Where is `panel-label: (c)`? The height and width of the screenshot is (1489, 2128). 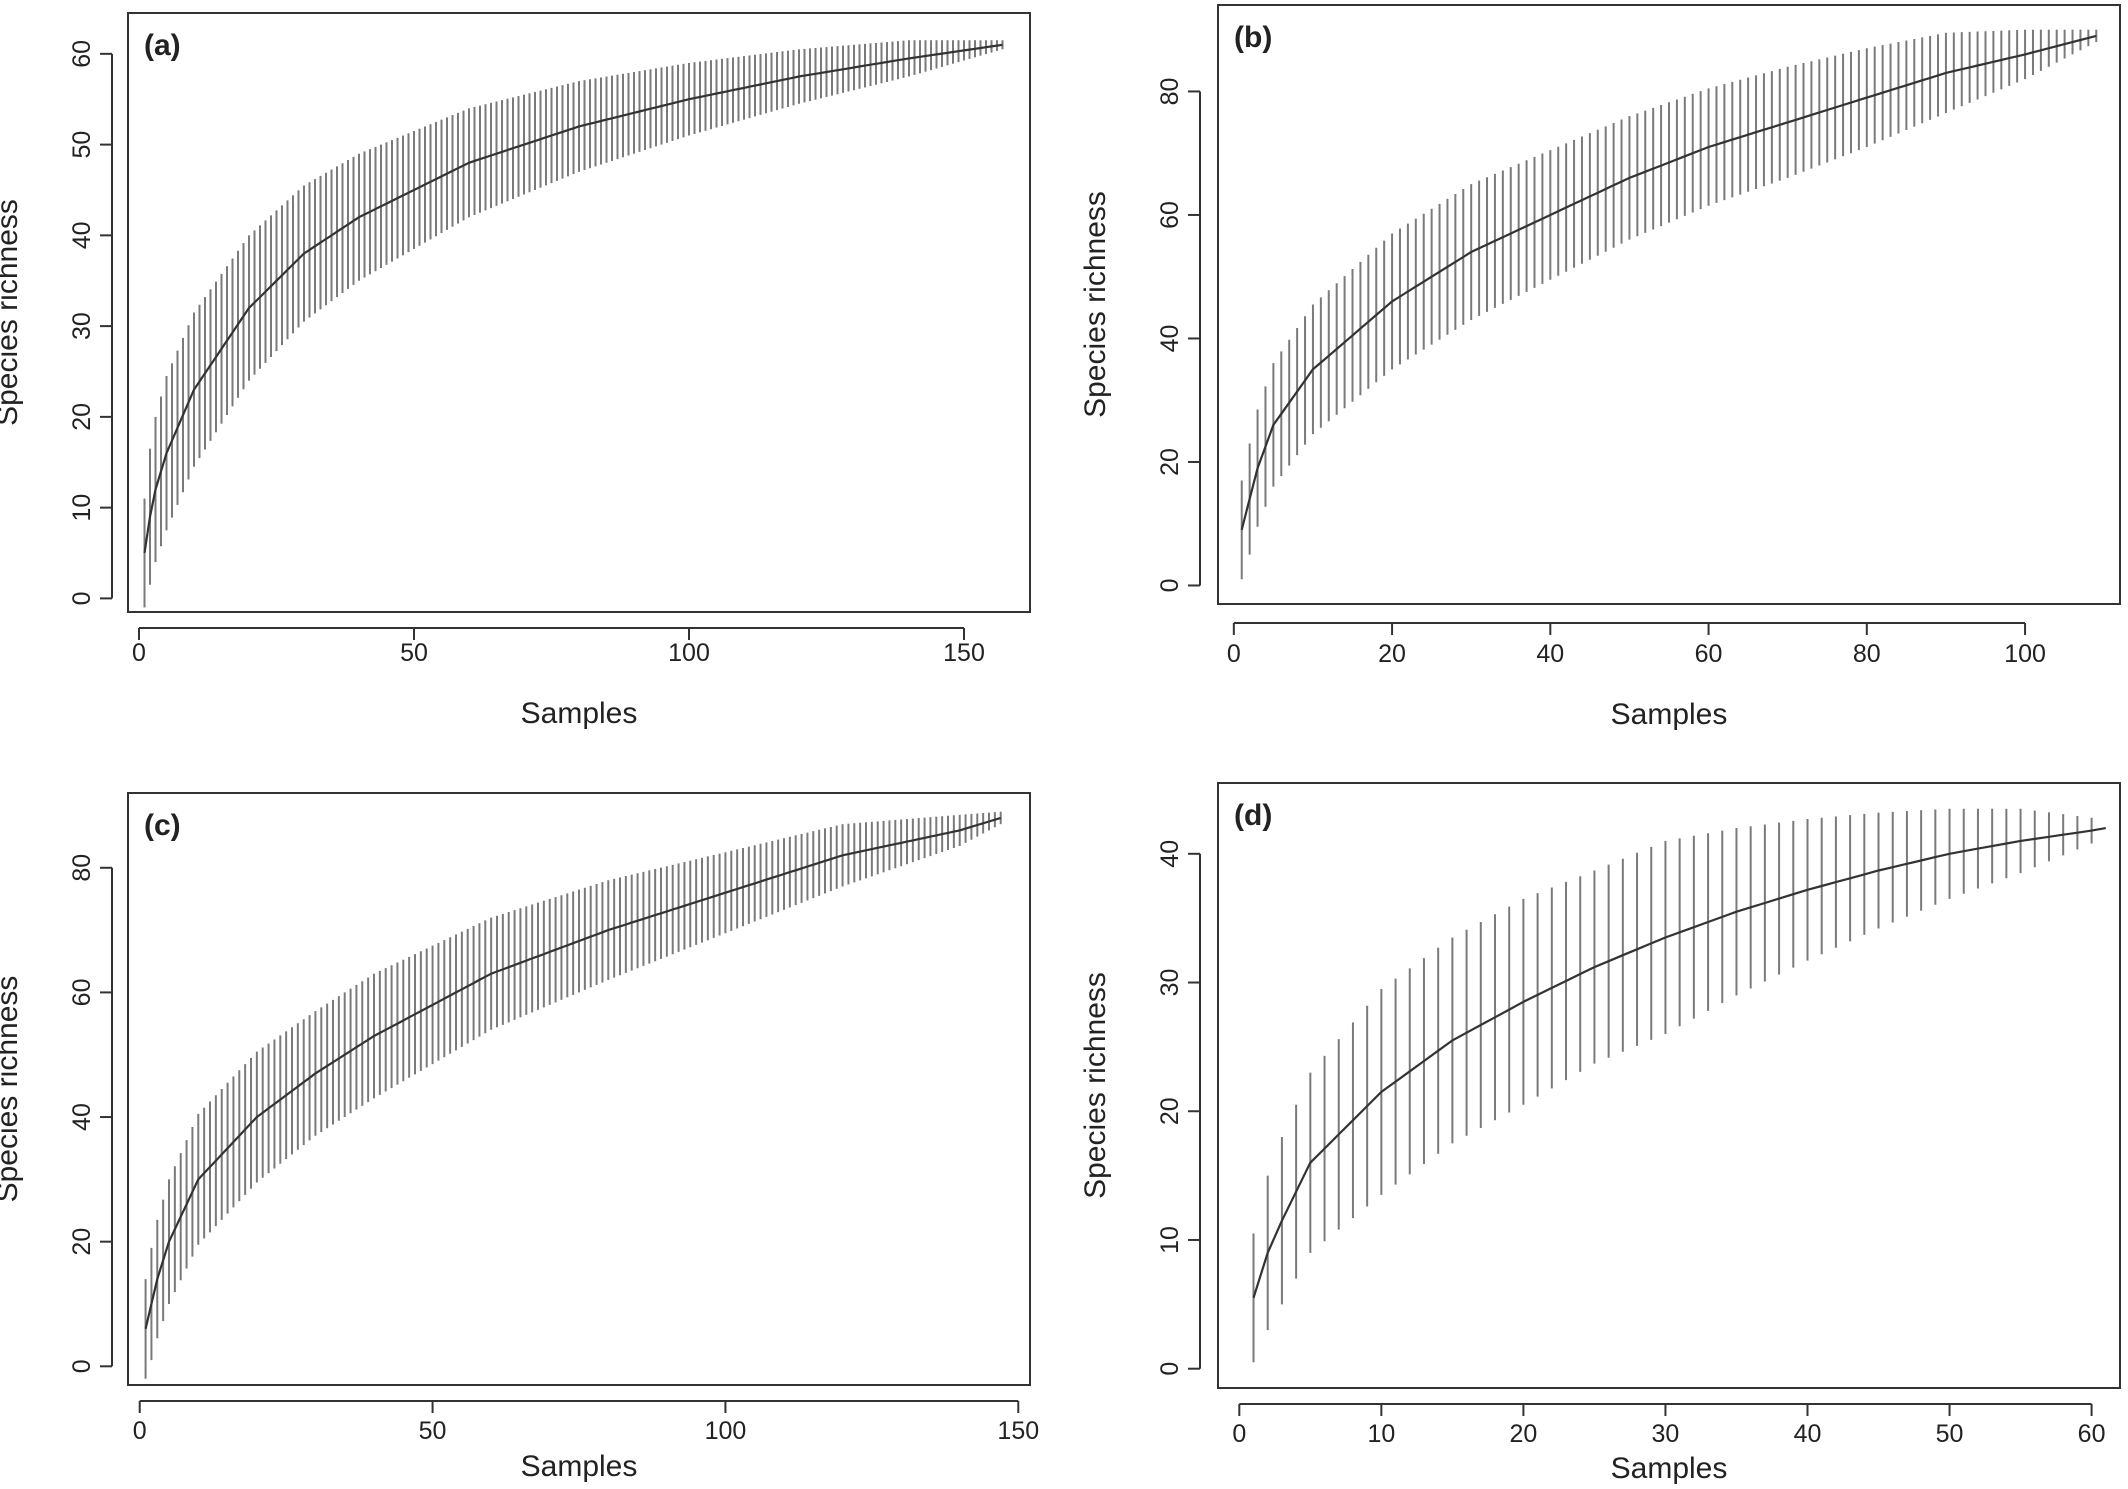 panel-label: (c) is located at coordinates (162, 825).